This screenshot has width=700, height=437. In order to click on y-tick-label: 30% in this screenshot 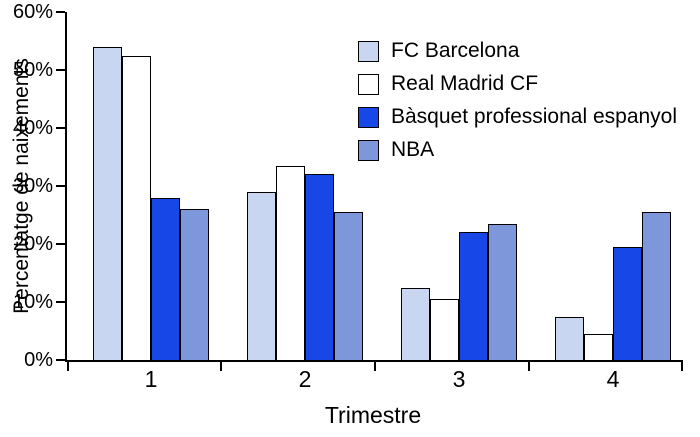, I will do `click(32, 186)`.